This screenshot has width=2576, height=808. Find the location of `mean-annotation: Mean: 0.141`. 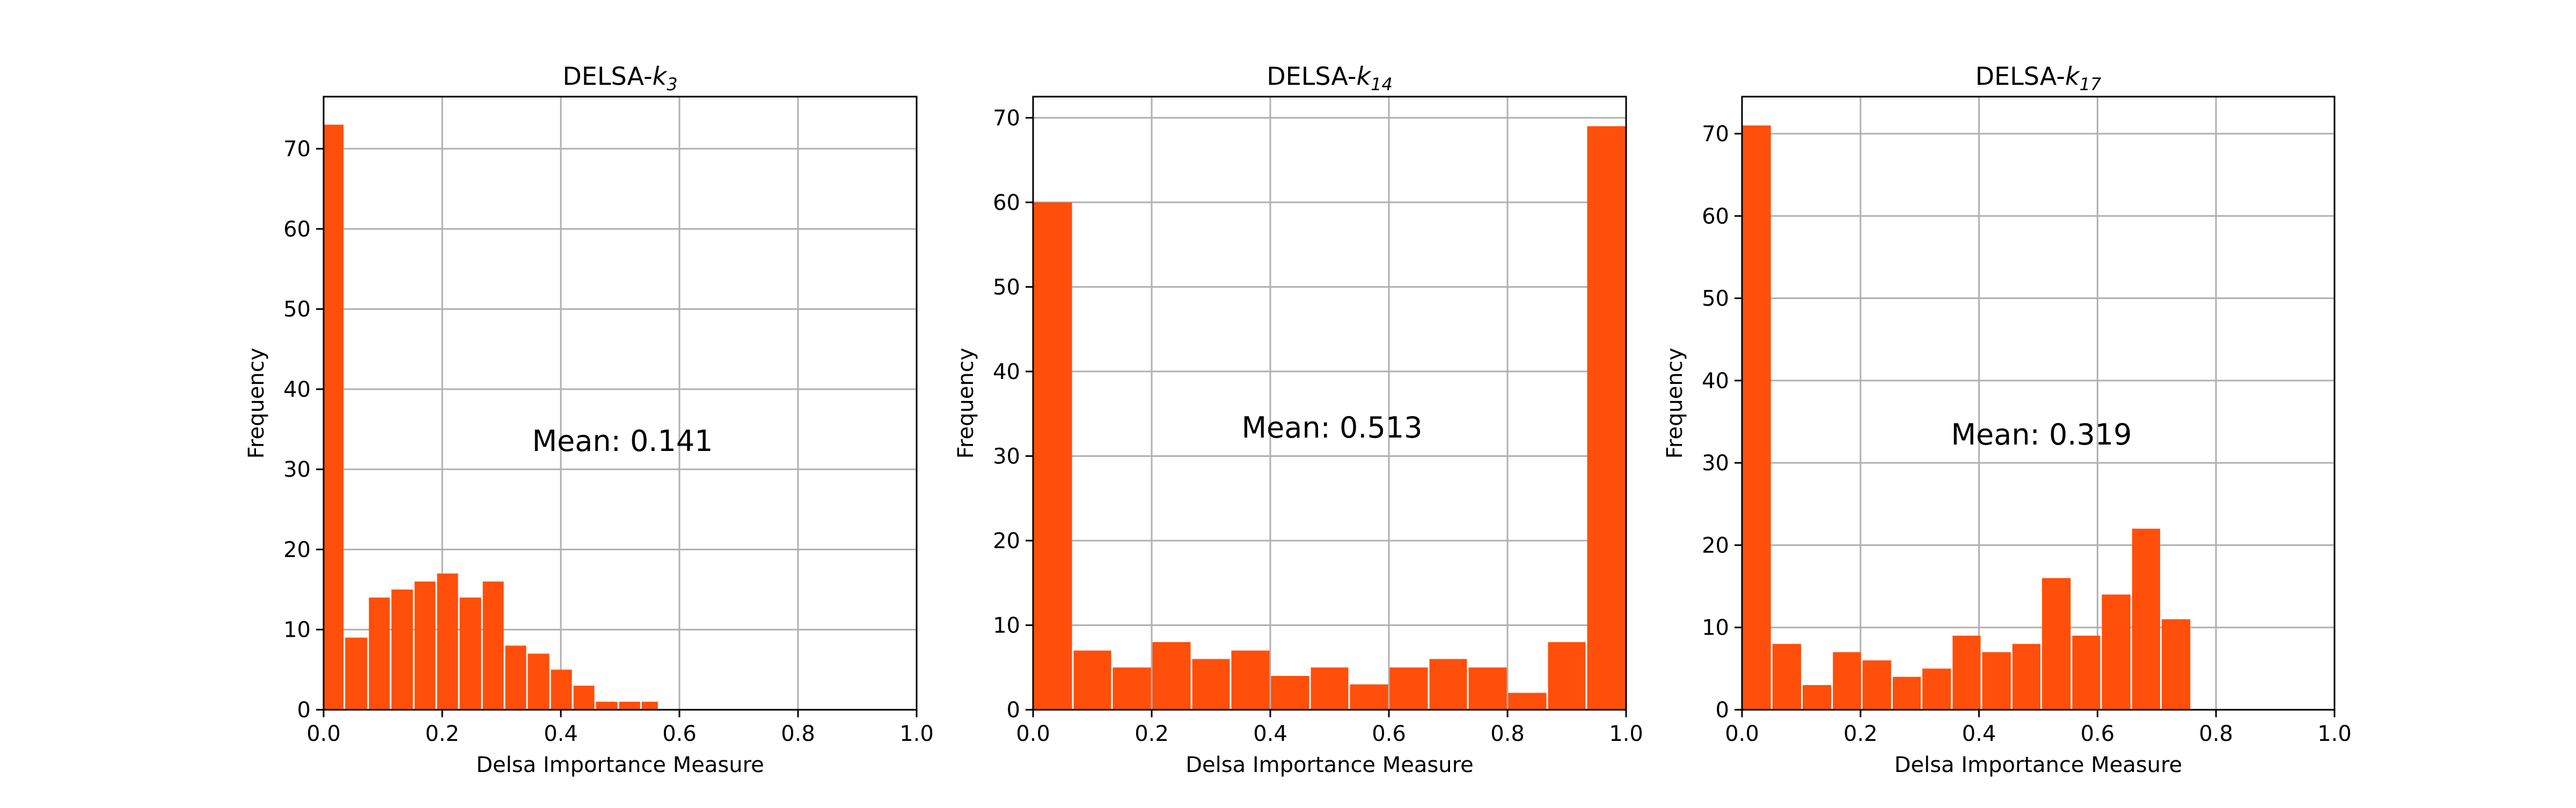

mean-annotation: Mean: 0.141 is located at coordinates (622, 441).